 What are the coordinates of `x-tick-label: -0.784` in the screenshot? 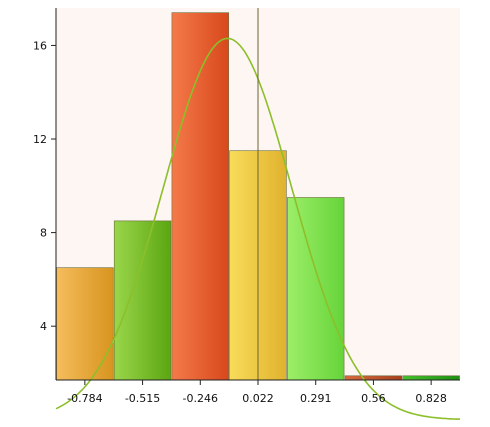 It's located at (84, 398).